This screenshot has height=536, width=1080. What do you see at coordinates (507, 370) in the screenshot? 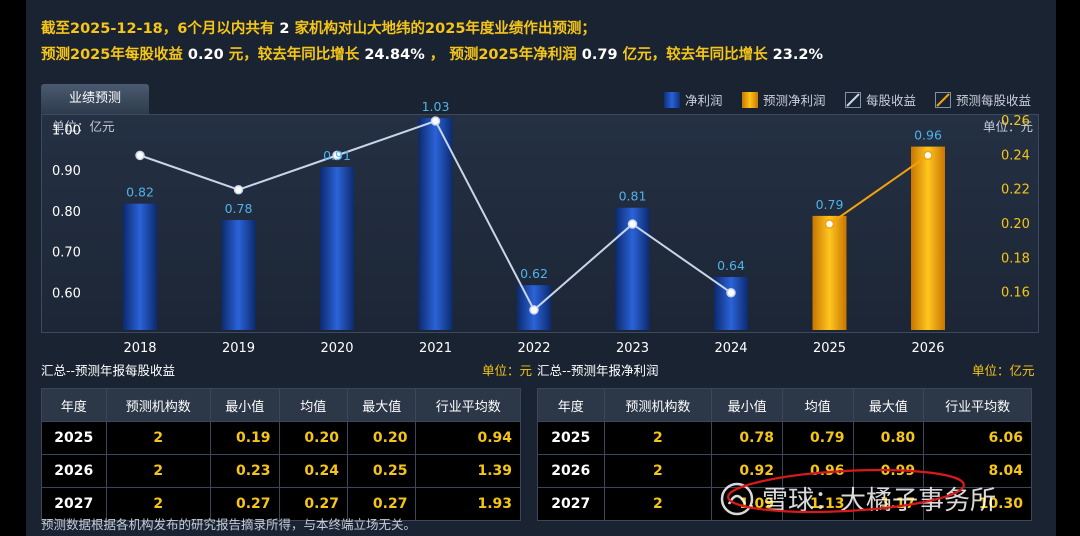
I see `eps-table-unit: 单位：元` at bounding box center [507, 370].